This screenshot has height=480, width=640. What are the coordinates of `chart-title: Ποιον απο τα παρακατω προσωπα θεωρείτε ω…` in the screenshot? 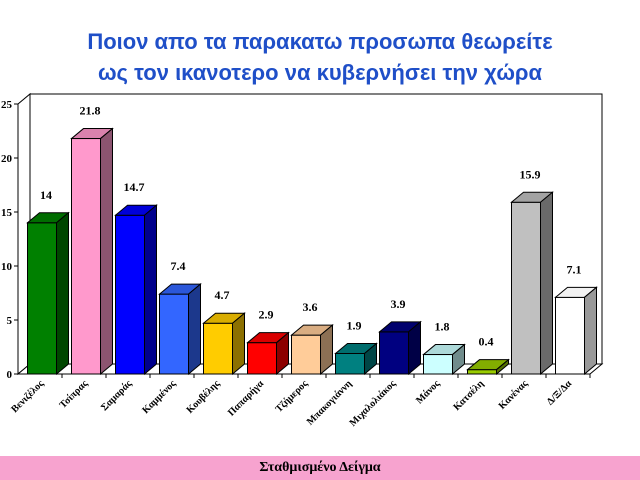 It's located at (320, 57).